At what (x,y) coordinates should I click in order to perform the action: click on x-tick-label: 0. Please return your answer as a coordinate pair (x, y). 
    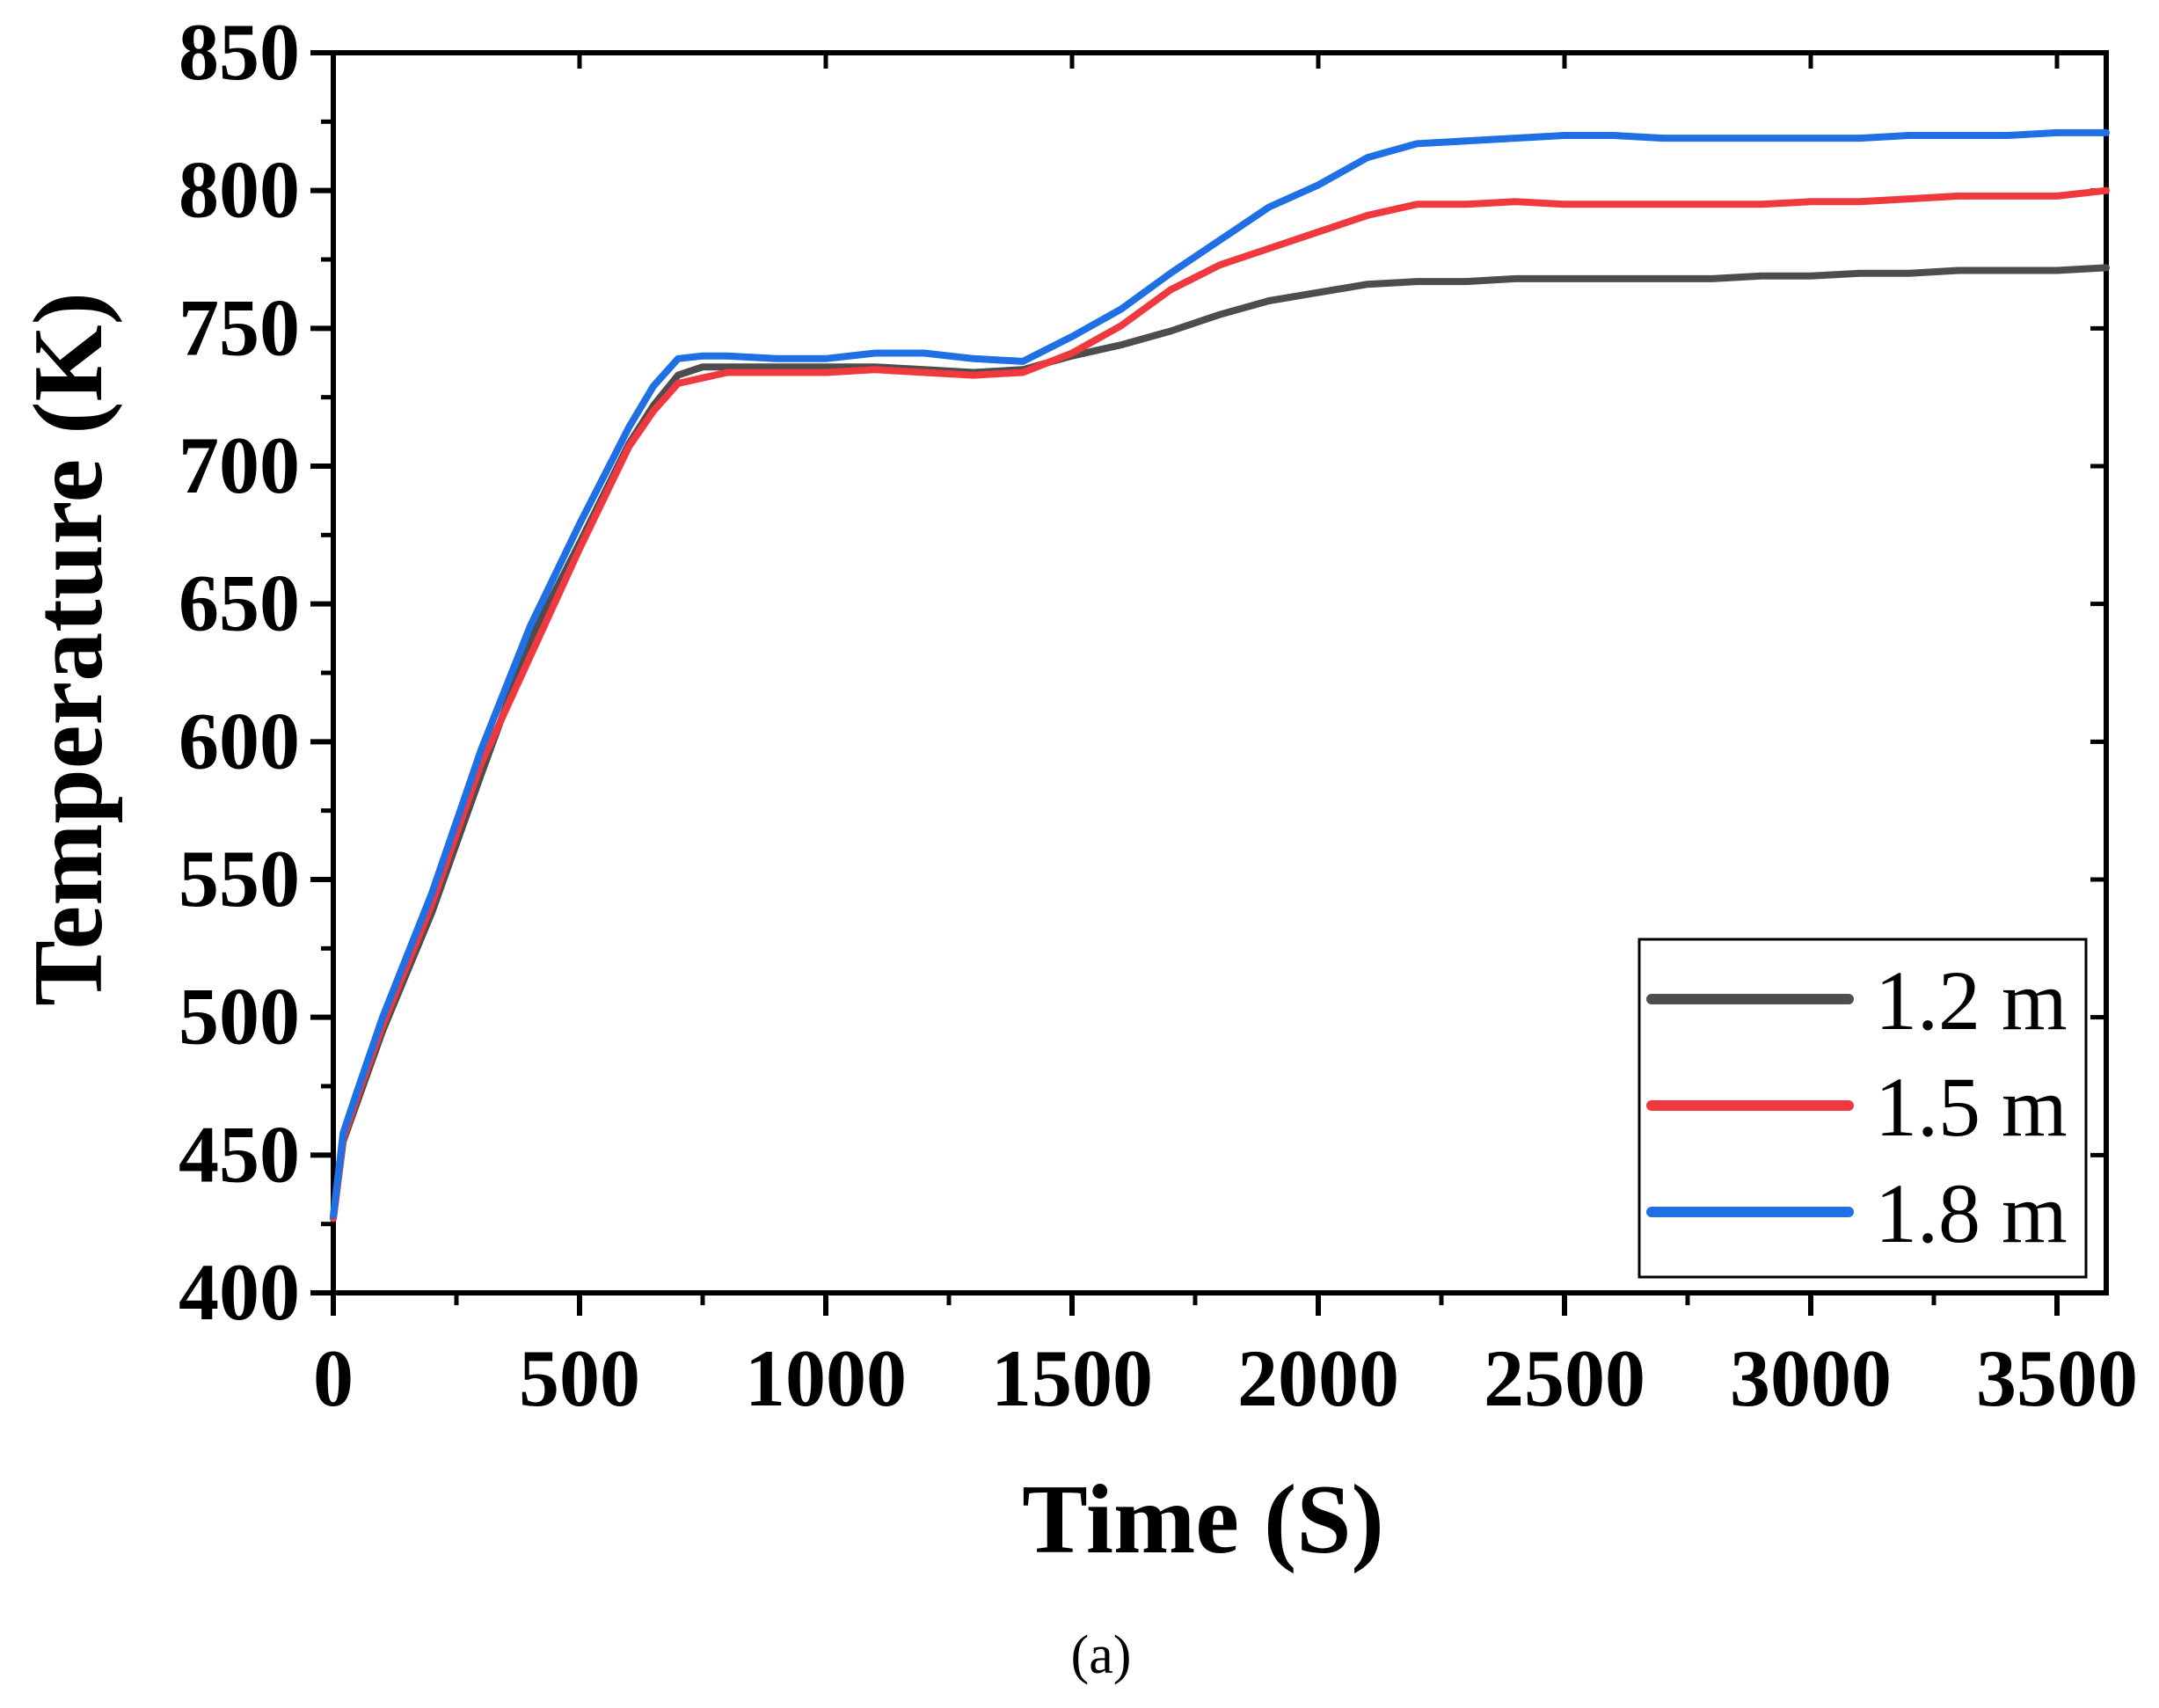
    Looking at the image, I should click on (334, 1378).